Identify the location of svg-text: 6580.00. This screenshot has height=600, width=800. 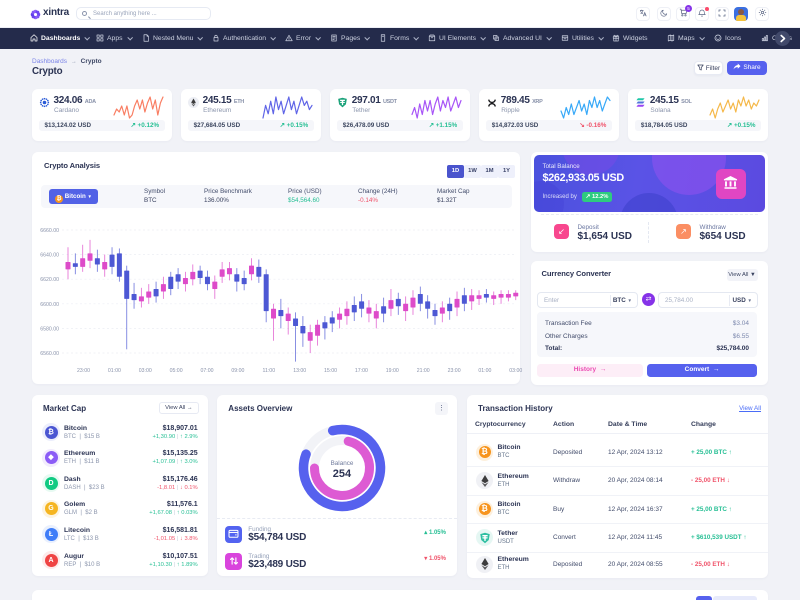
(49, 329).